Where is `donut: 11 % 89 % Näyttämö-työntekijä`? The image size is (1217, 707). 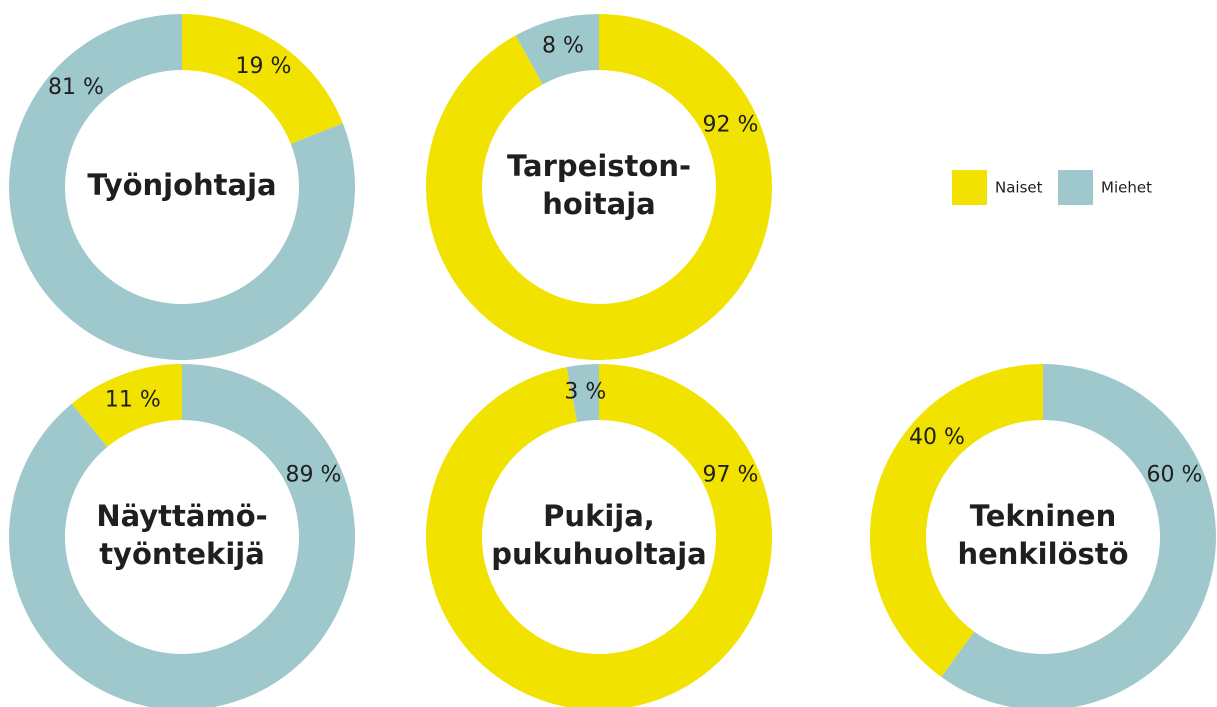
donut: 11 % 89 % Näyttämö-työntekijä is located at coordinates (181, 535).